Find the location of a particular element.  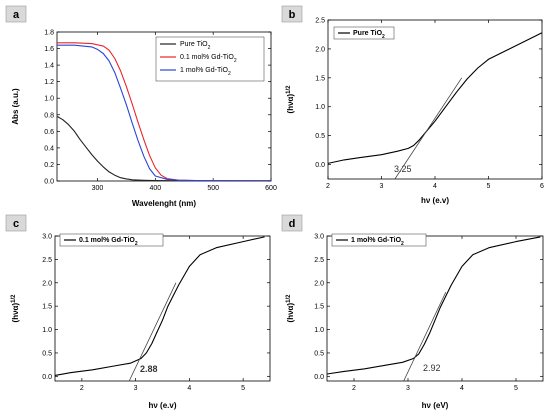

x-tick-label: 300 is located at coordinates (98, 188).